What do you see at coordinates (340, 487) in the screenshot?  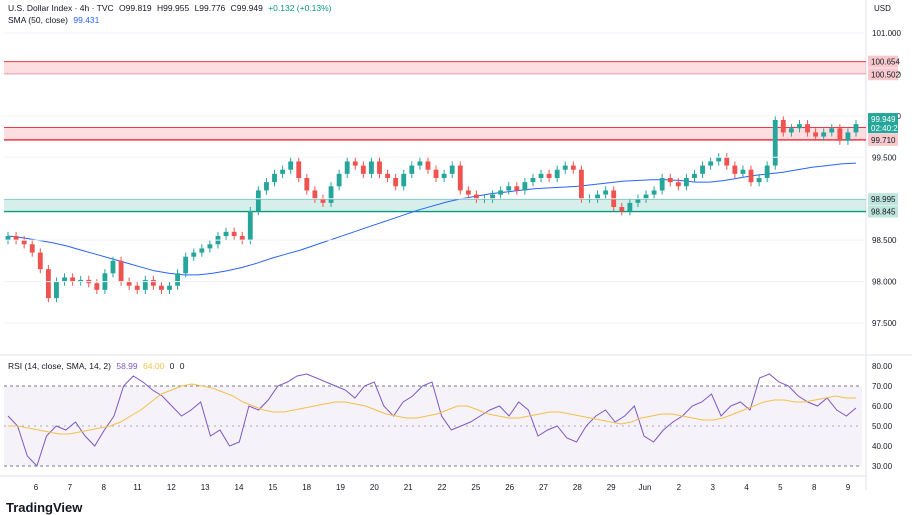 I see `x-tick-label: 19` at bounding box center [340, 487].